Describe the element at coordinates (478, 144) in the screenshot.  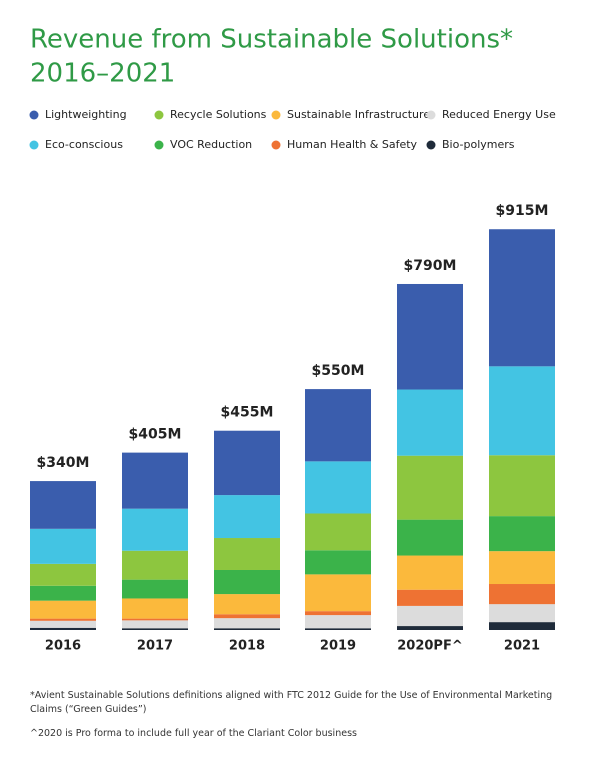
I see `legend-label: Bio-polymers` at that location.